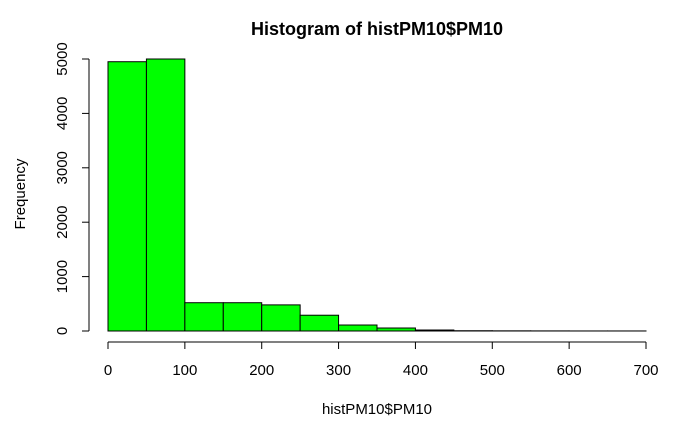  Describe the element at coordinates (261, 370) in the screenshot. I see `x-tick-label: 200` at that location.